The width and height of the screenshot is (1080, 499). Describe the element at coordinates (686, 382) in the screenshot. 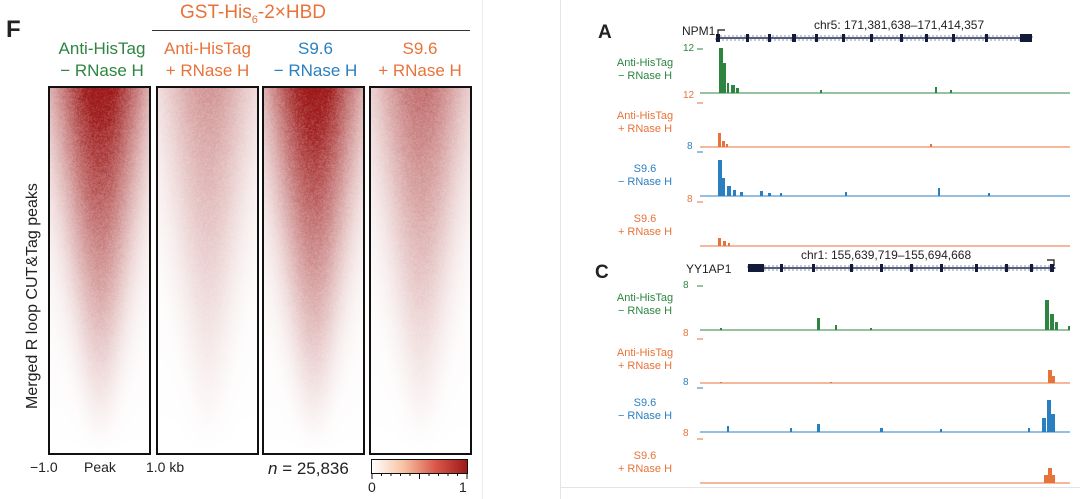

I see `c-track-3-scale: 8` at that location.